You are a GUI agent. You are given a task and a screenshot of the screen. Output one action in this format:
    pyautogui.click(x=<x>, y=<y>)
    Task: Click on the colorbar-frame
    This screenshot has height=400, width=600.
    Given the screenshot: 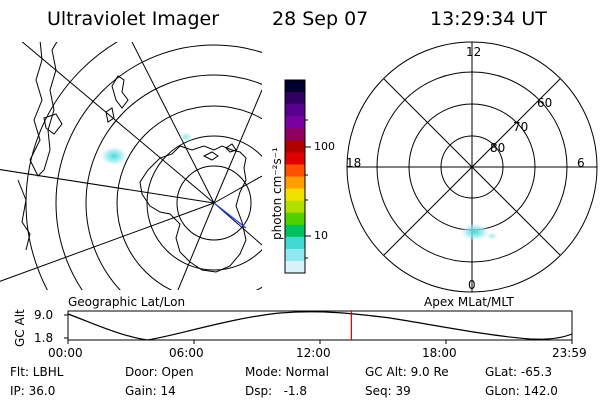 What is the action you would take?
    pyautogui.click(x=295, y=176)
    